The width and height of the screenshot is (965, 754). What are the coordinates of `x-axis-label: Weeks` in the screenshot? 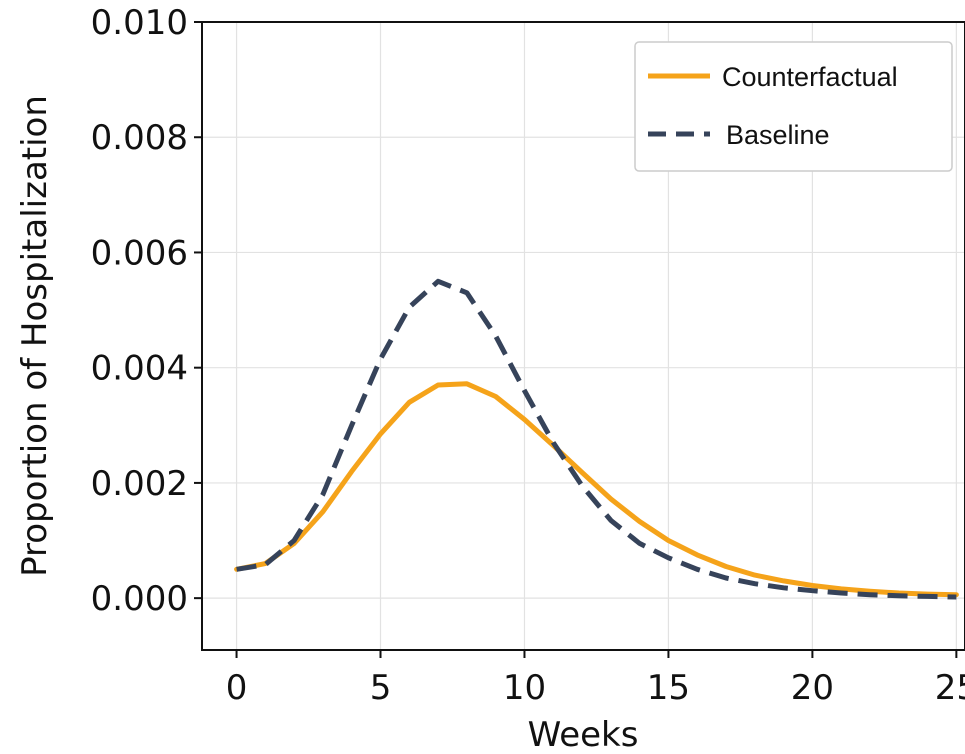 It's located at (583, 734).